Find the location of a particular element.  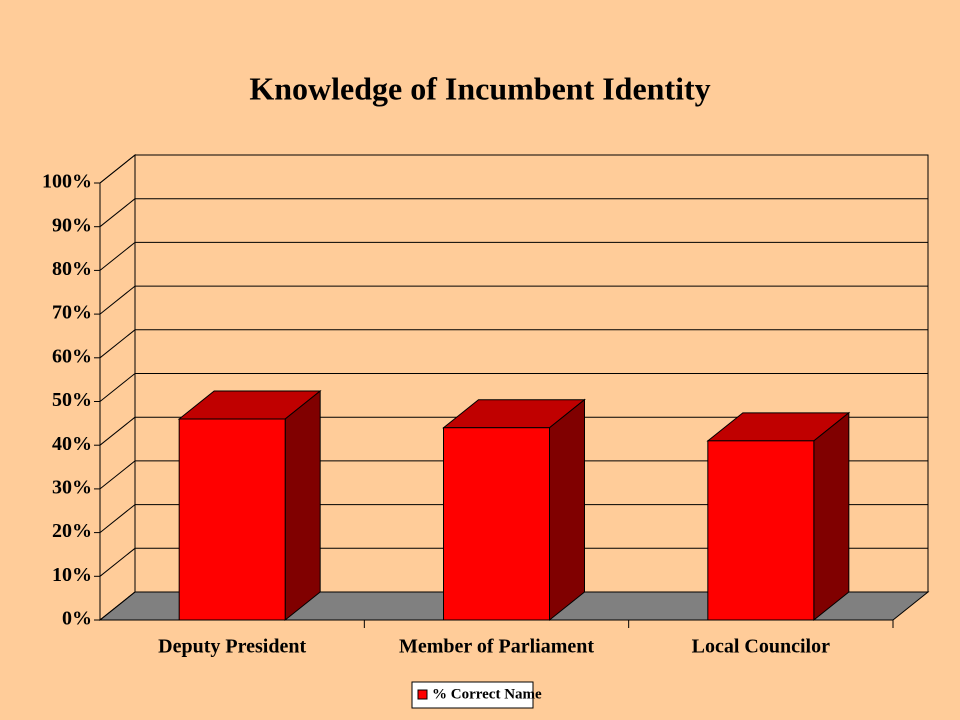

y-tick-label: 100% is located at coordinates (67, 182).